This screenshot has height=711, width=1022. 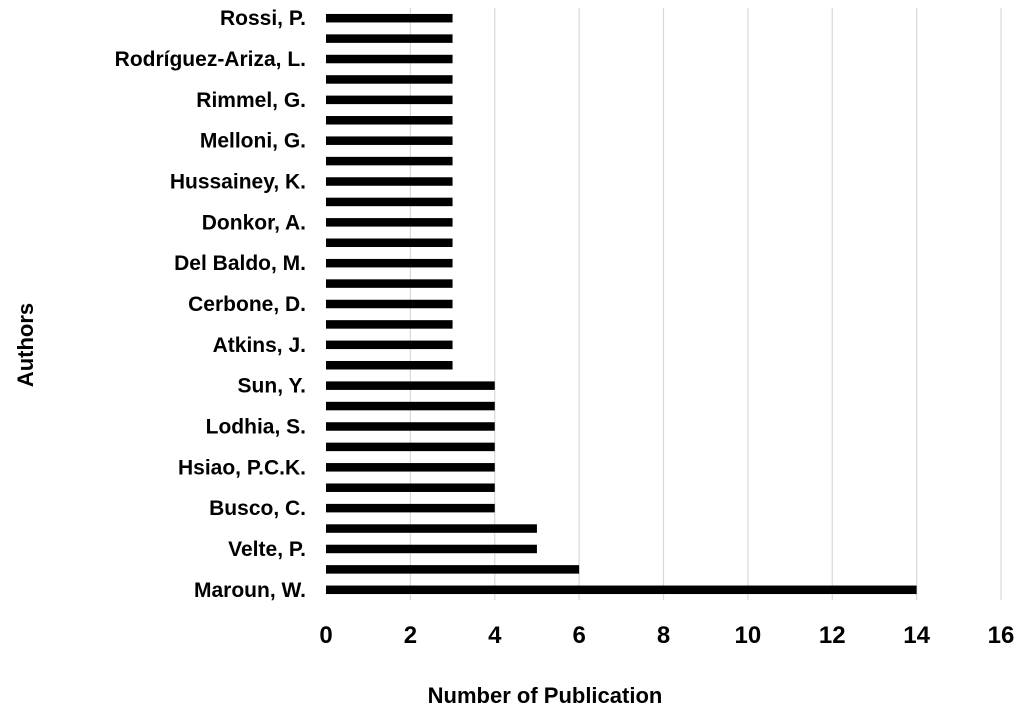 What do you see at coordinates (25, 345) in the screenshot?
I see `y-axis-title: Authors` at bounding box center [25, 345].